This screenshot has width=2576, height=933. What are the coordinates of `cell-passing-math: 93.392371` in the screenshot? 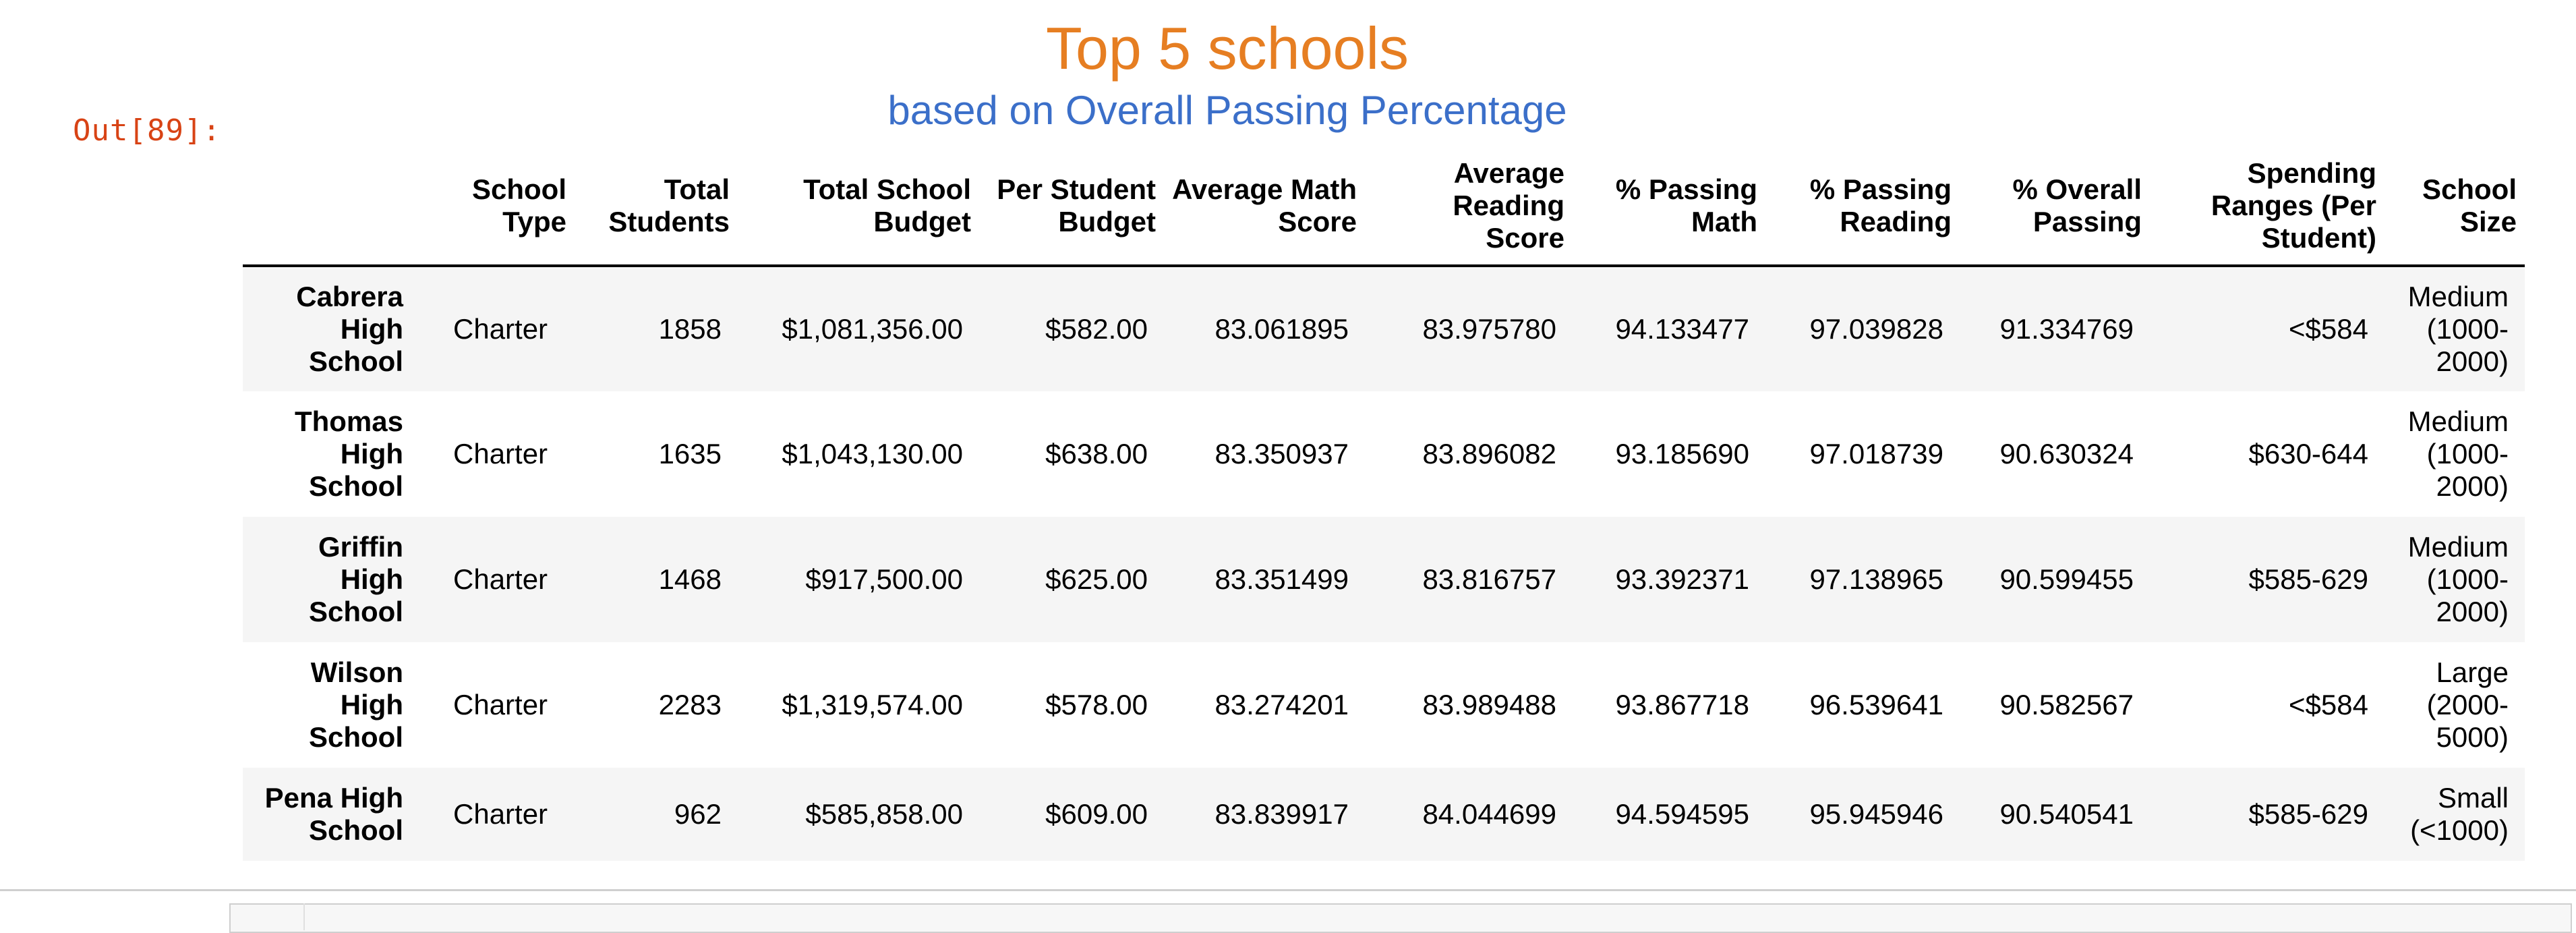 It's located at (1682, 579).